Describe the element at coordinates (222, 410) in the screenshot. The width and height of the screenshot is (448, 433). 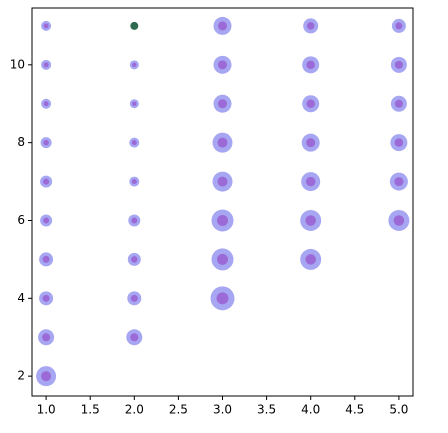
I see `x-tick-label: 3.0` at that location.